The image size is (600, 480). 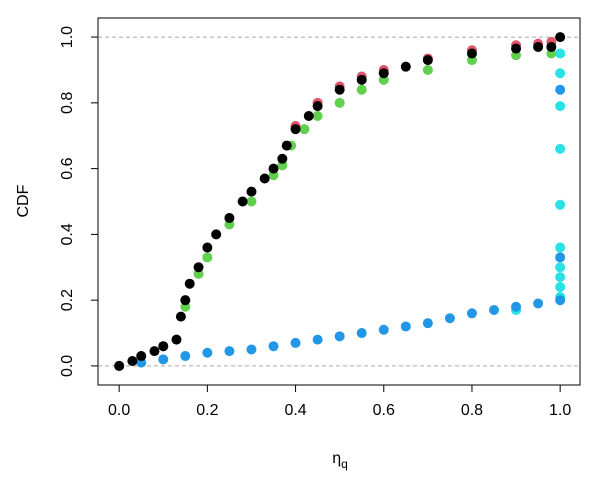 What do you see at coordinates (207, 410) in the screenshot?
I see `x-tick-label: 0.2` at bounding box center [207, 410].